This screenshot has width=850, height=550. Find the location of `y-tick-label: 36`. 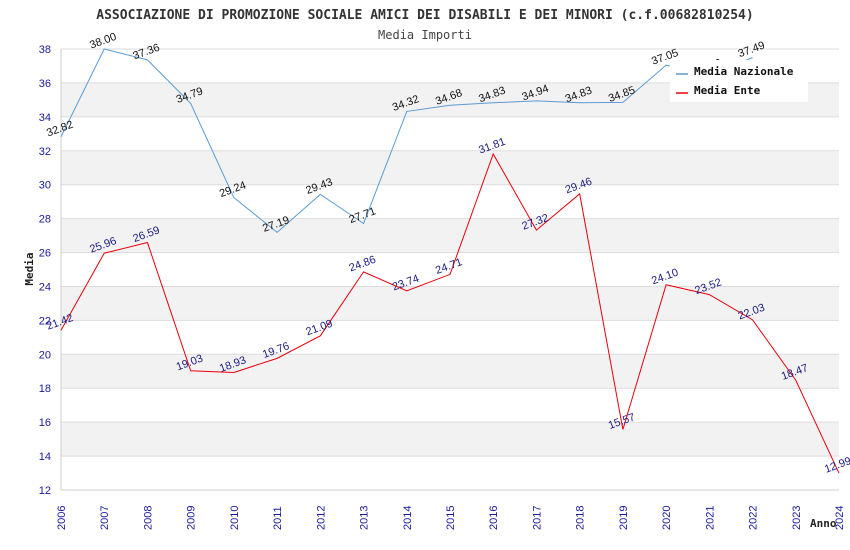

y-tick-label: 36 is located at coordinates (45, 84).